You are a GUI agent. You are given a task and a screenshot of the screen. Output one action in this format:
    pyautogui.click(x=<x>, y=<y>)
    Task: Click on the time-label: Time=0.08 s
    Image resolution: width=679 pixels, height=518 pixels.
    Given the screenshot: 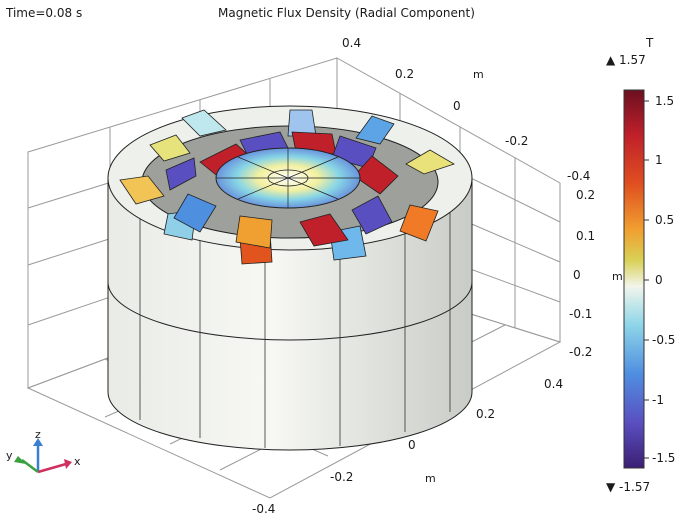 What is the action you would take?
    pyautogui.click(x=44, y=13)
    